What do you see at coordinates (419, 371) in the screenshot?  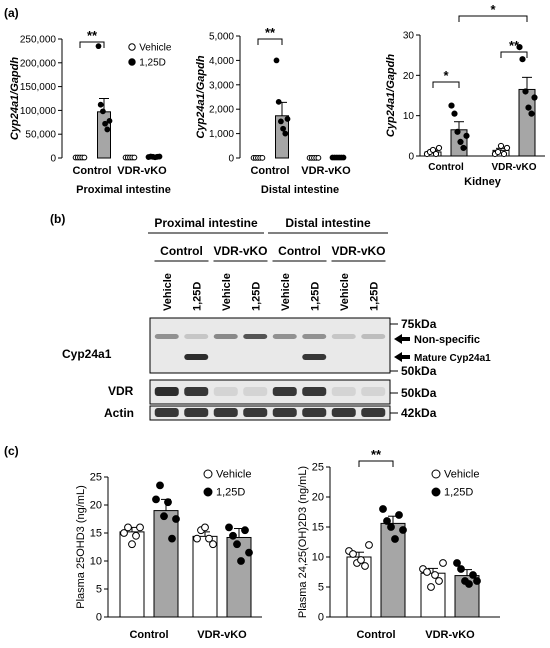 I see `marker-label: 50kDa` at bounding box center [419, 371].